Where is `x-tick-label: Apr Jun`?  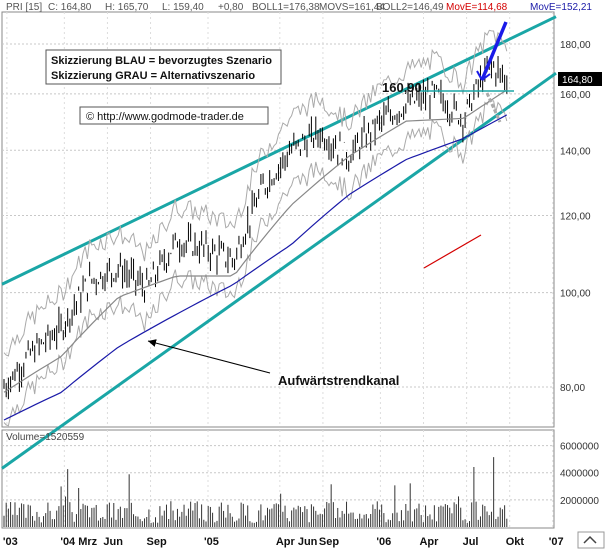
x-tick-label: Apr Jun is located at coordinates (297, 542).